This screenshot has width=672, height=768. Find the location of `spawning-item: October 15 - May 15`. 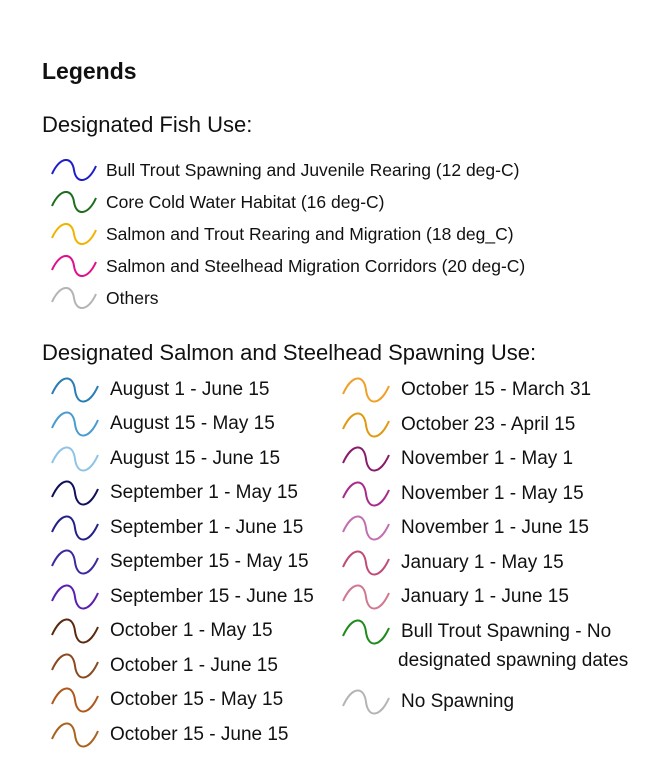

spawning-item: October 15 - May 15 is located at coordinates (166, 700).